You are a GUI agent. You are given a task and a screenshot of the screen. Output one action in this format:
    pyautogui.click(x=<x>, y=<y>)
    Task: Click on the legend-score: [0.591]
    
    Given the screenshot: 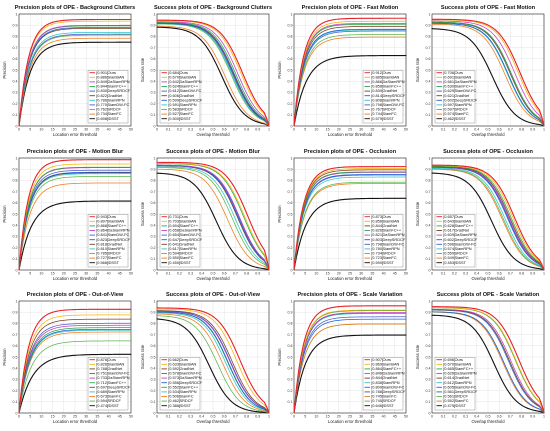 What is the action you would take?
    pyautogui.click(x=174, y=104)
    